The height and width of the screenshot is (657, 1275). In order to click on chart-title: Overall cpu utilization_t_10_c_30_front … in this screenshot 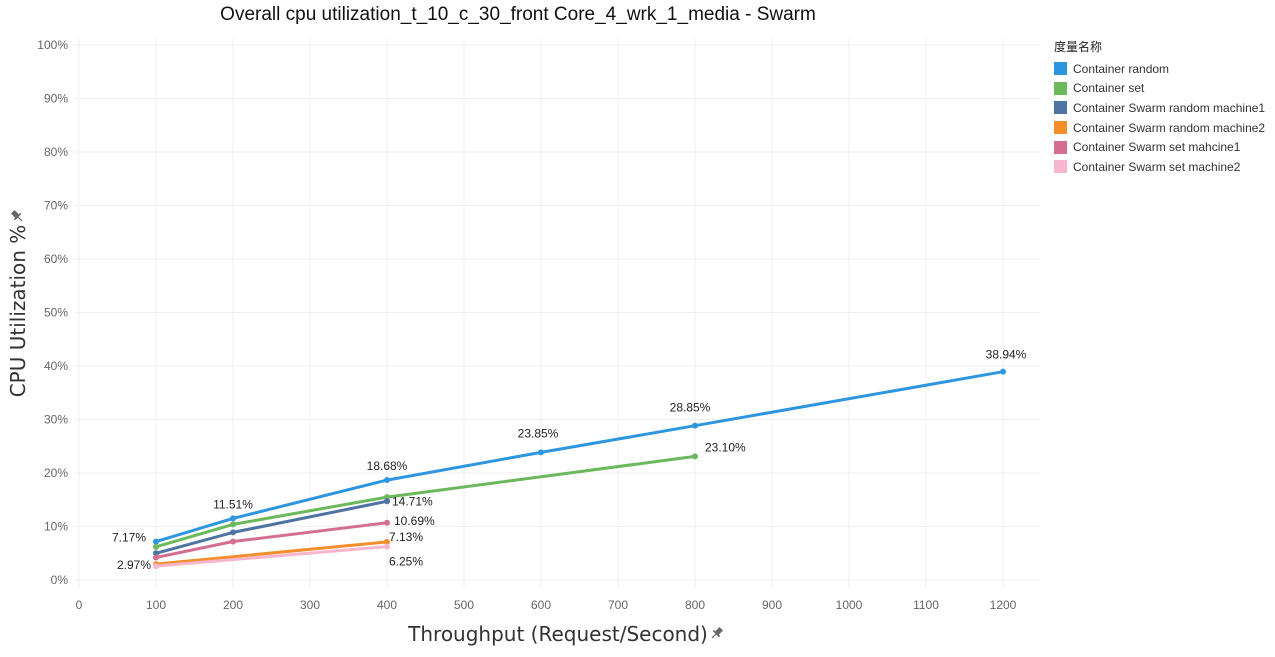, I will do `click(518, 14)`.